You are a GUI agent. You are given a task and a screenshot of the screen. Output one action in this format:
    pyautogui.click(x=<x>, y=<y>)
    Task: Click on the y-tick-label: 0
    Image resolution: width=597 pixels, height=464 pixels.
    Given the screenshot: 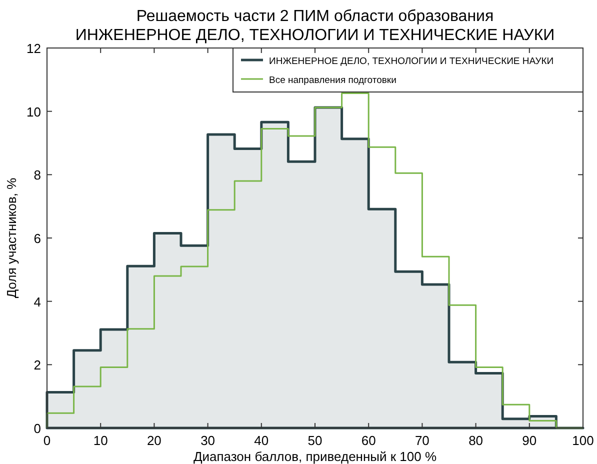 What is the action you would take?
    pyautogui.click(x=37, y=428)
    